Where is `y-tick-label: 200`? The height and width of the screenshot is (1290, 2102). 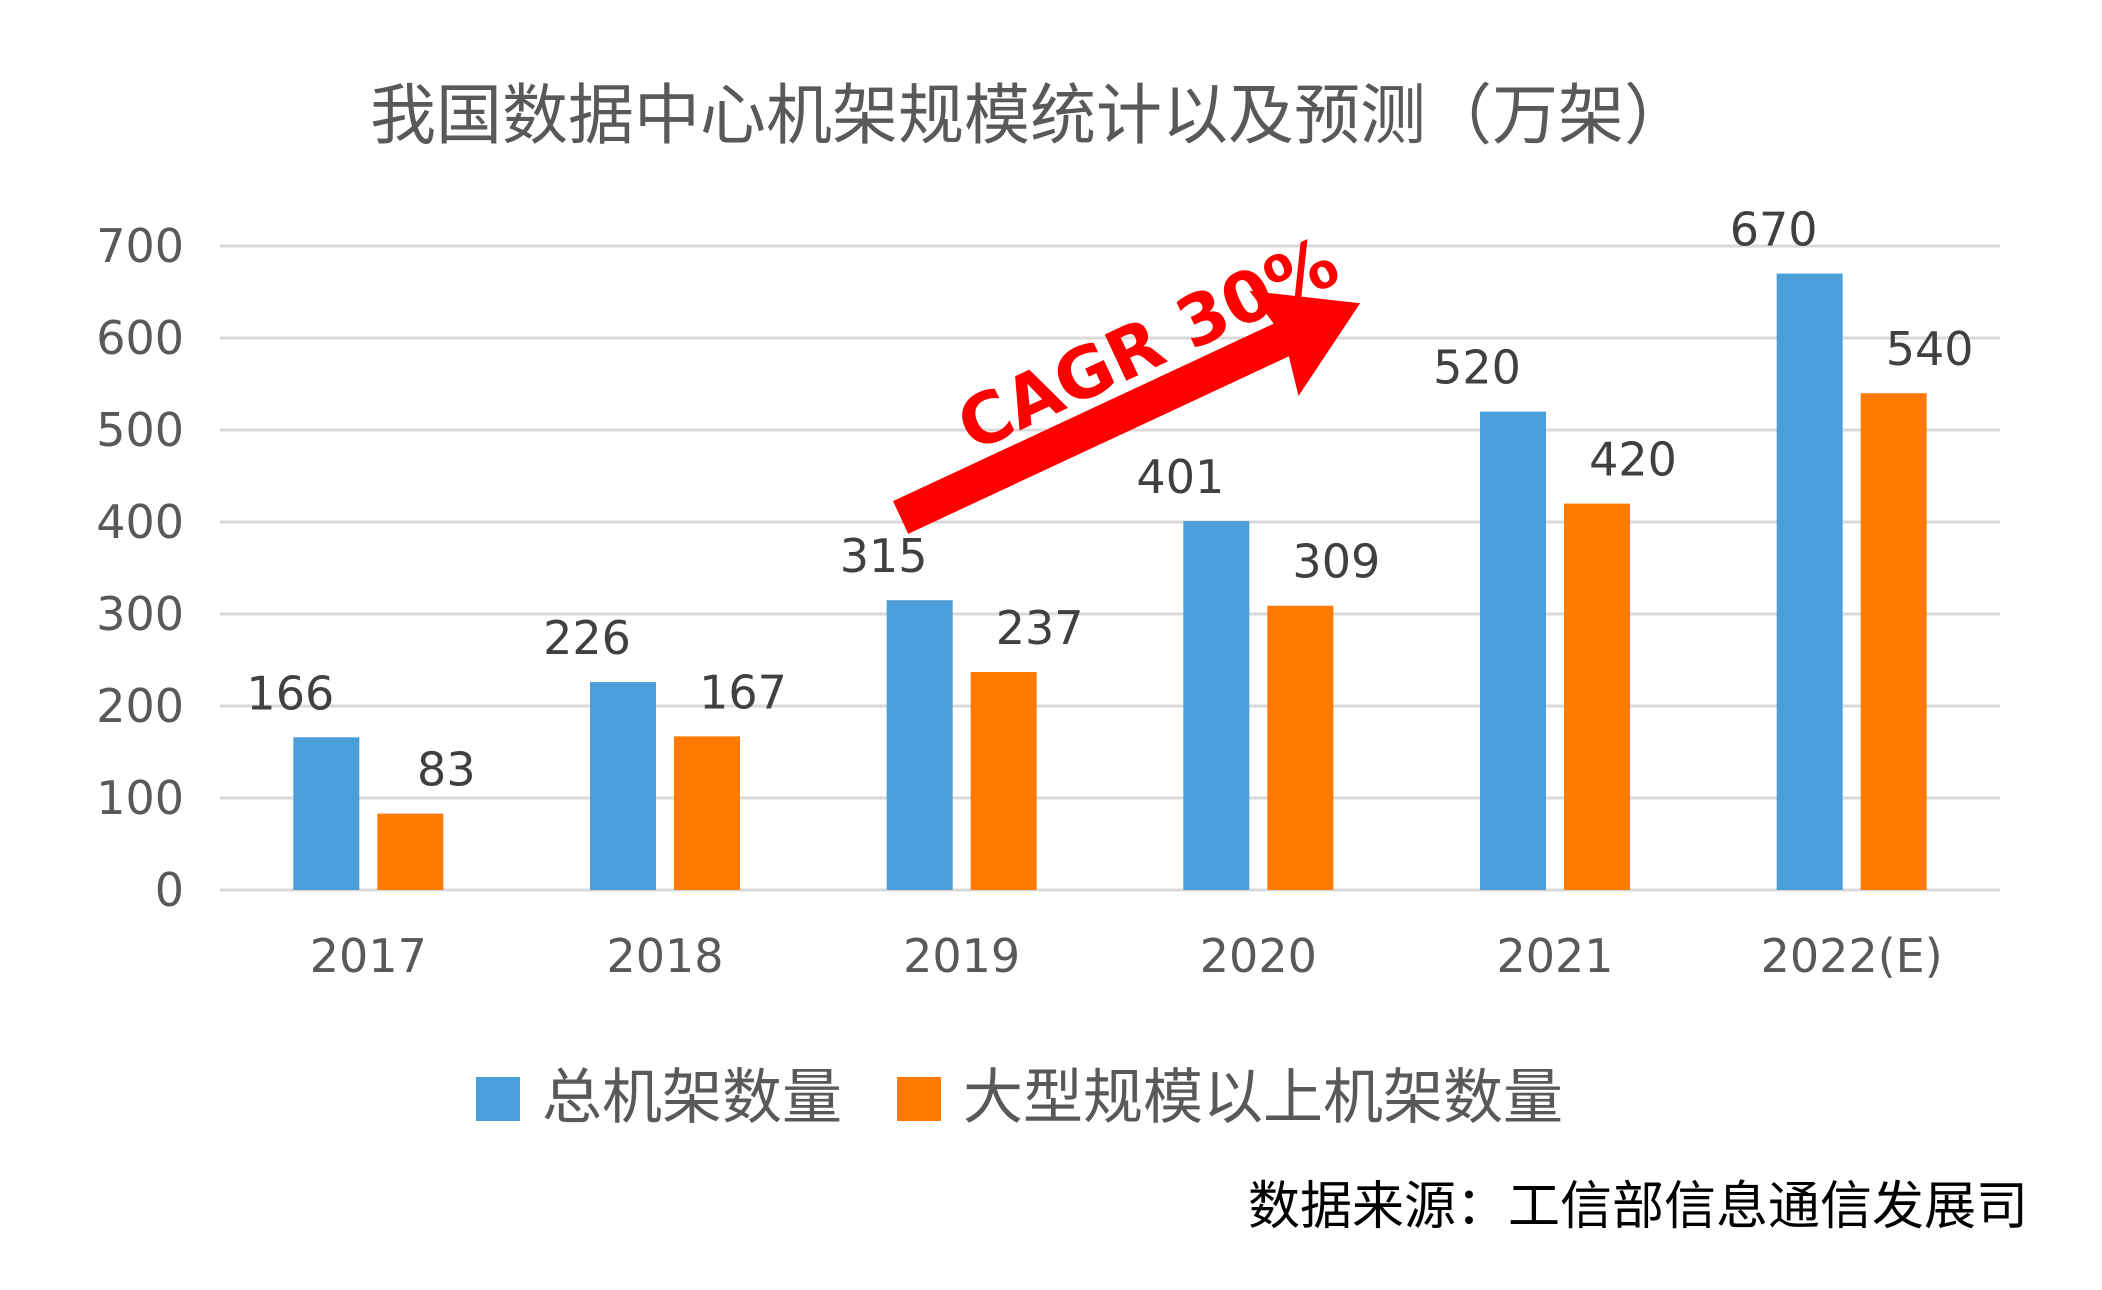 y-tick-label: 200 is located at coordinates (140, 706).